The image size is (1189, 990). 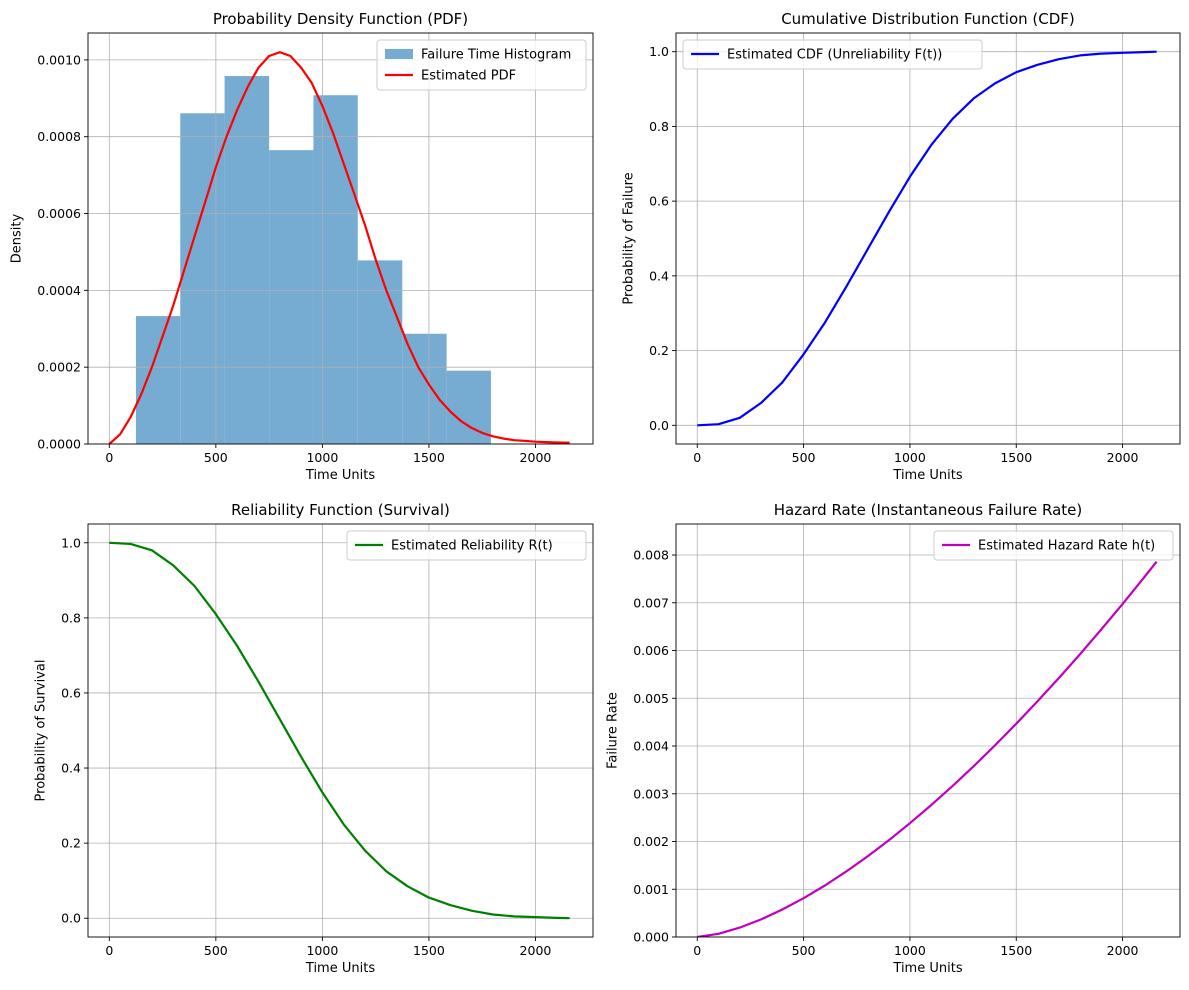 I want to click on y-tick-label: 0.0010, so click(x=59, y=59).